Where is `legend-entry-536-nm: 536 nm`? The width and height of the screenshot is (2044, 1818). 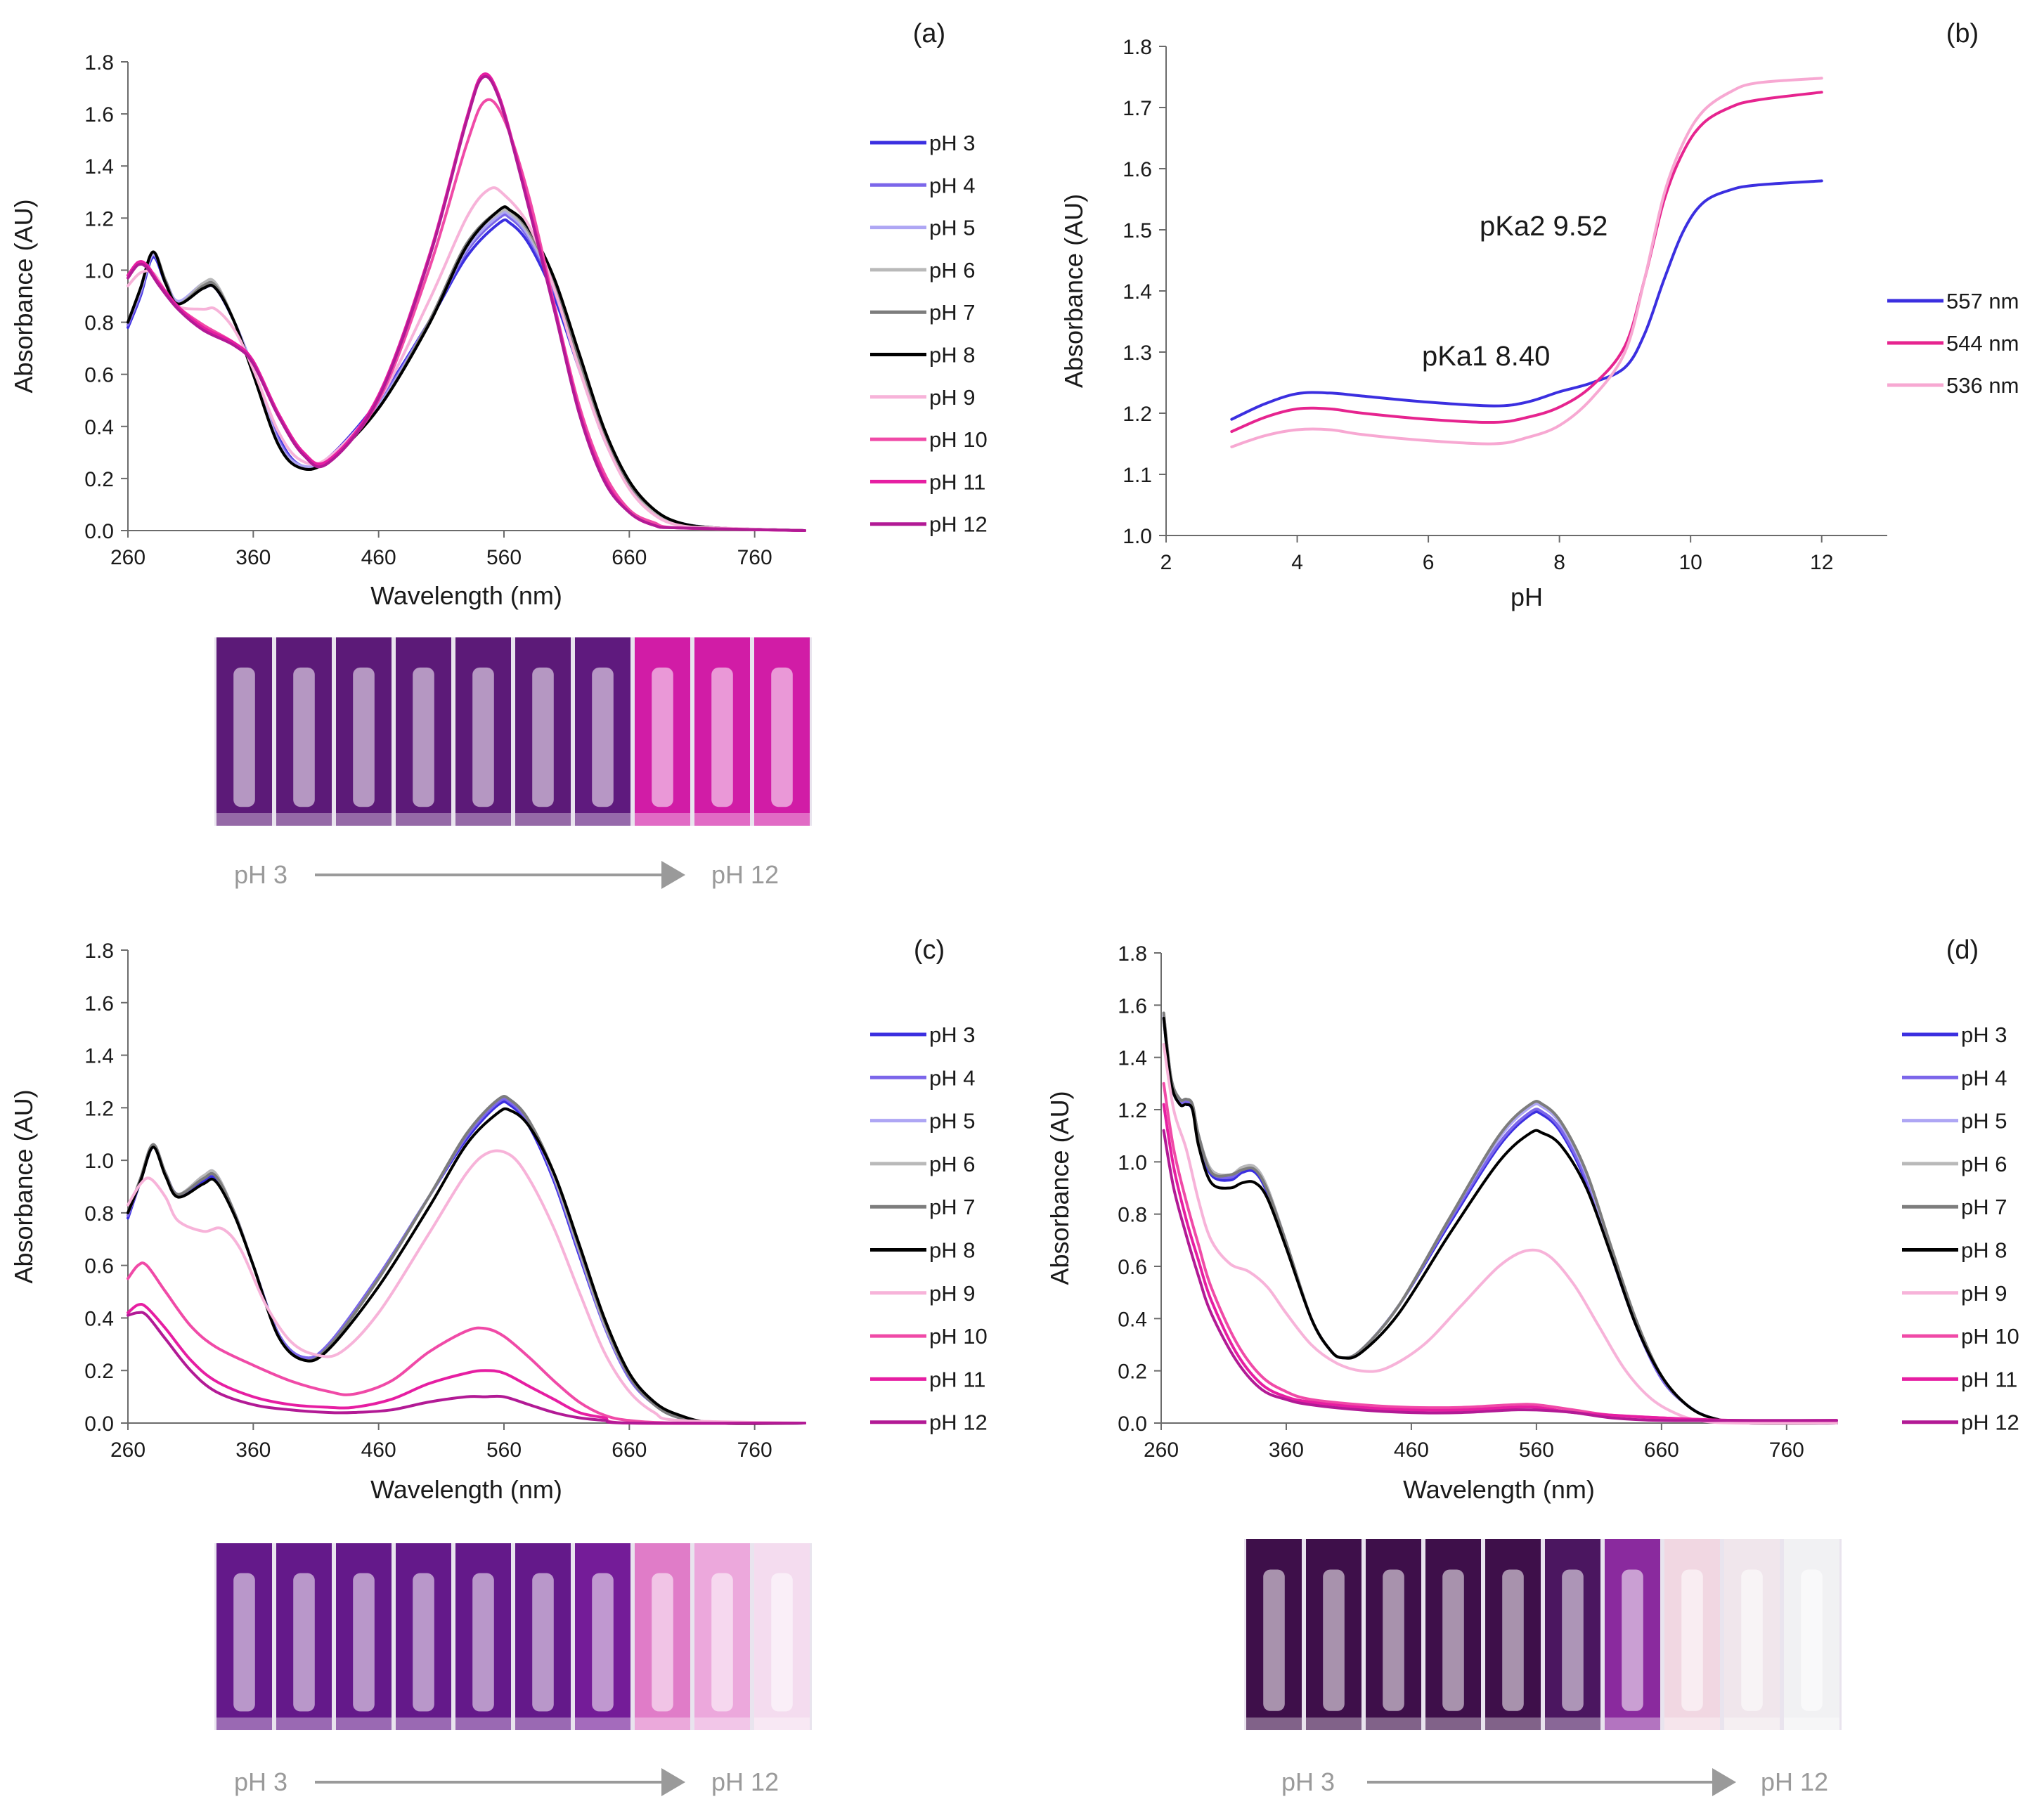 legend-entry-536-nm: 536 nm is located at coordinates (1953, 385).